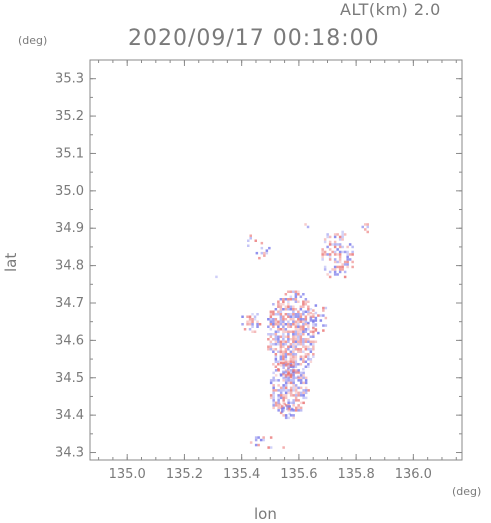  Describe the element at coordinates (390, 9) in the screenshot. I see `altitude-label: ALT(km) 2.0` at that location.